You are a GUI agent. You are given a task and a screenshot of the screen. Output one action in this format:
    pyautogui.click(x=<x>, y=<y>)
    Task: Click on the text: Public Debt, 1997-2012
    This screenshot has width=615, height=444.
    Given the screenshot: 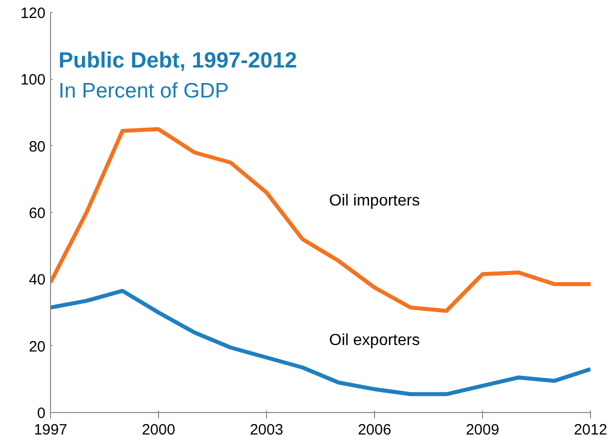 What is the action you would take?
    pyautogui.click(x=177, y=60)
    